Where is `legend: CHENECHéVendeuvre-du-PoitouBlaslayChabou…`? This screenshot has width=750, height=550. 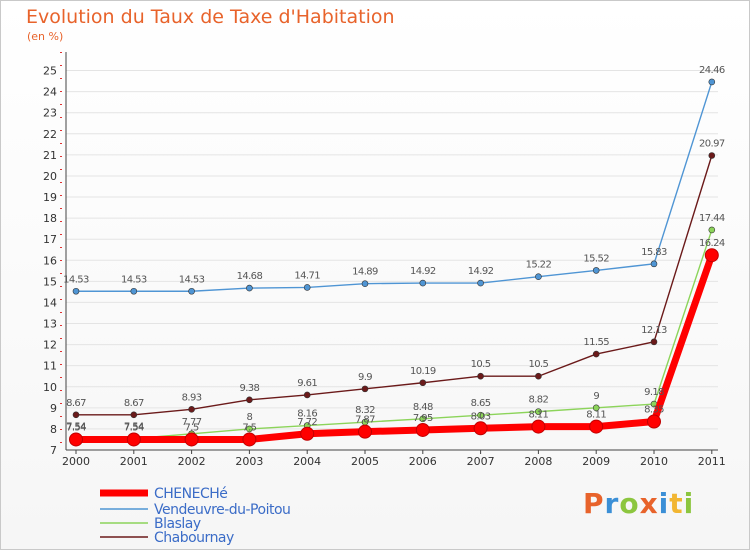
legend: CHENECHéVendeuvre-du-PoitouBlaslayChabou… is located at coordinates (195, 516).